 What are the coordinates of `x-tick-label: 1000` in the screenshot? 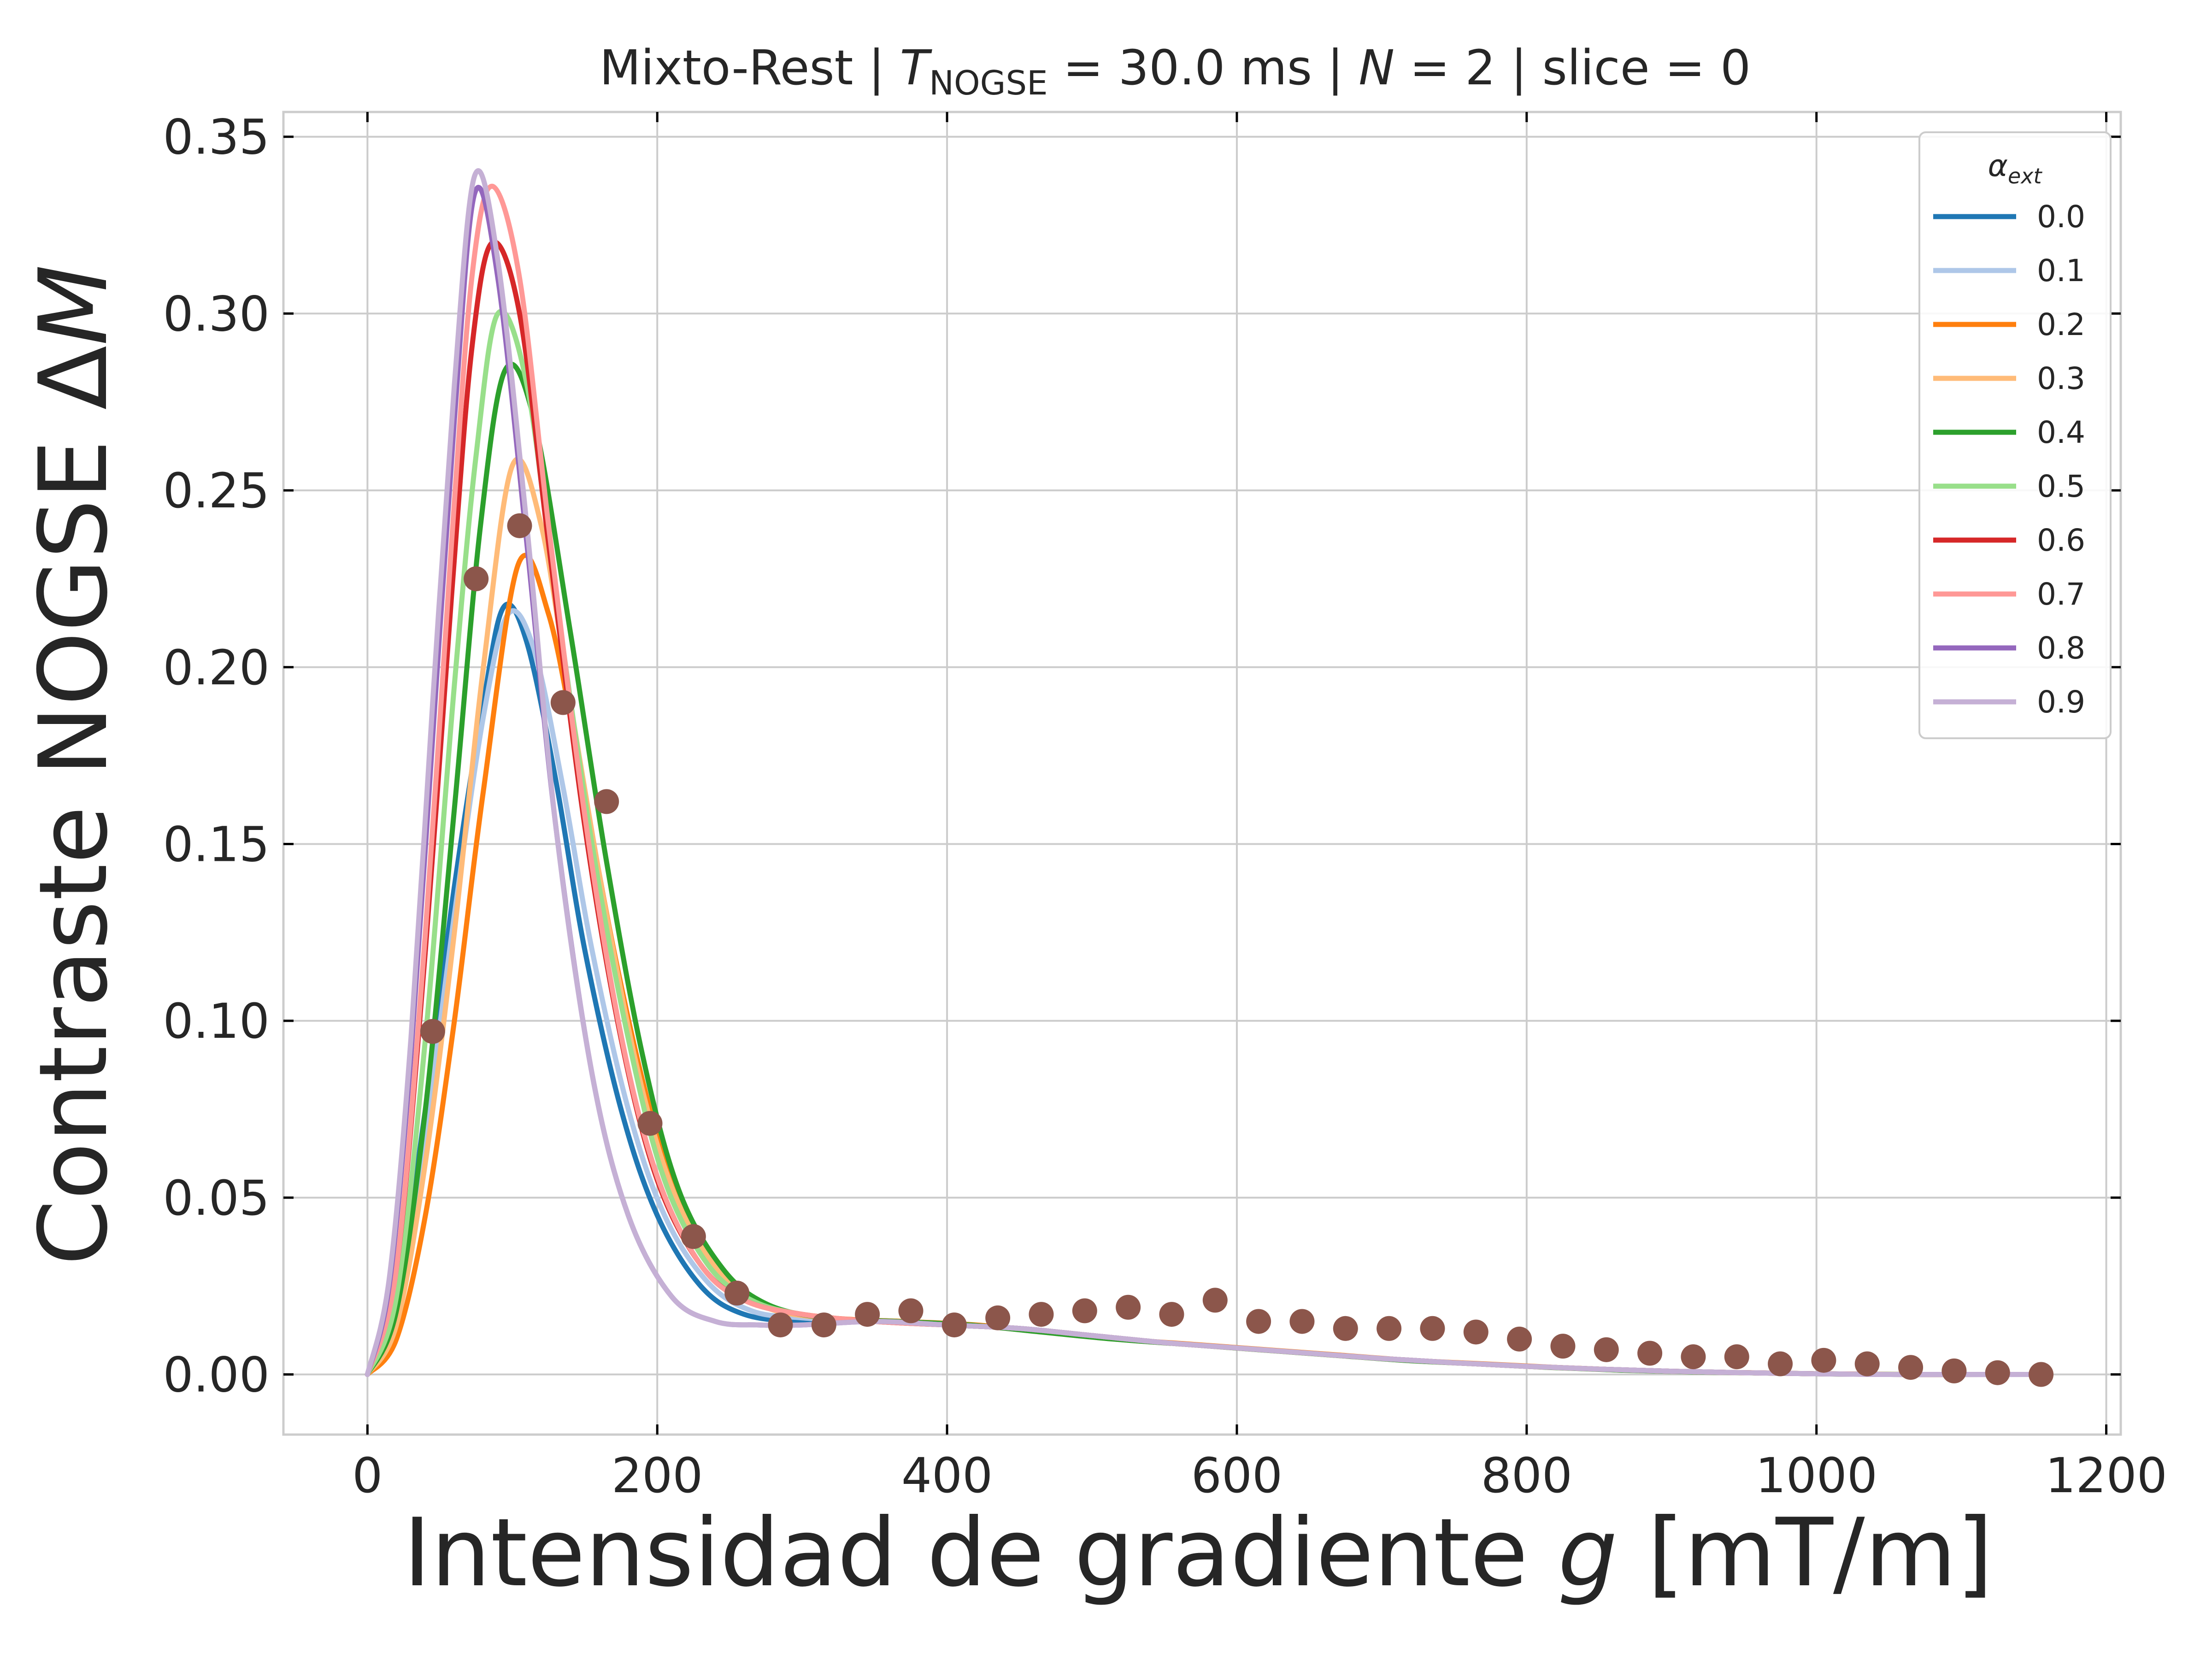 It's located at (1816, 1475).